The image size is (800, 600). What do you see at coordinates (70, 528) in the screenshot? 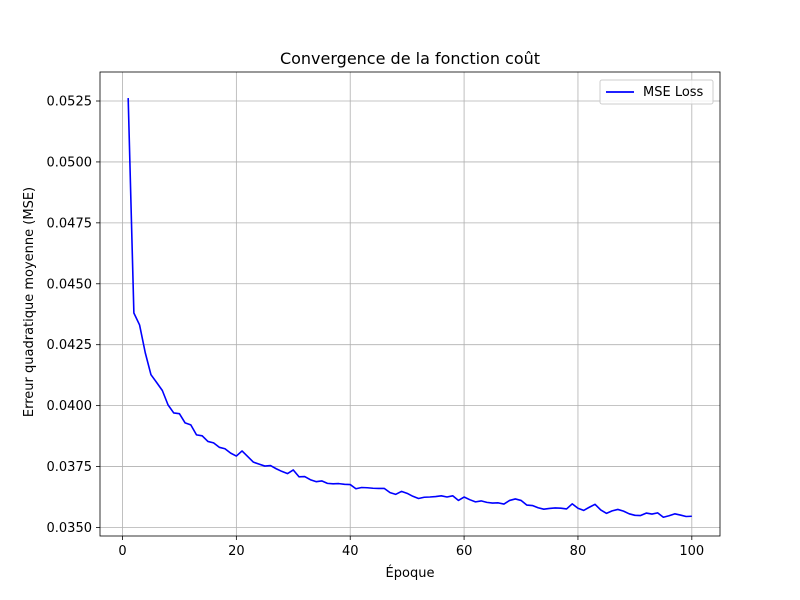
I see `y-tick-label: 0.0350` at bounding box center [70, 528].